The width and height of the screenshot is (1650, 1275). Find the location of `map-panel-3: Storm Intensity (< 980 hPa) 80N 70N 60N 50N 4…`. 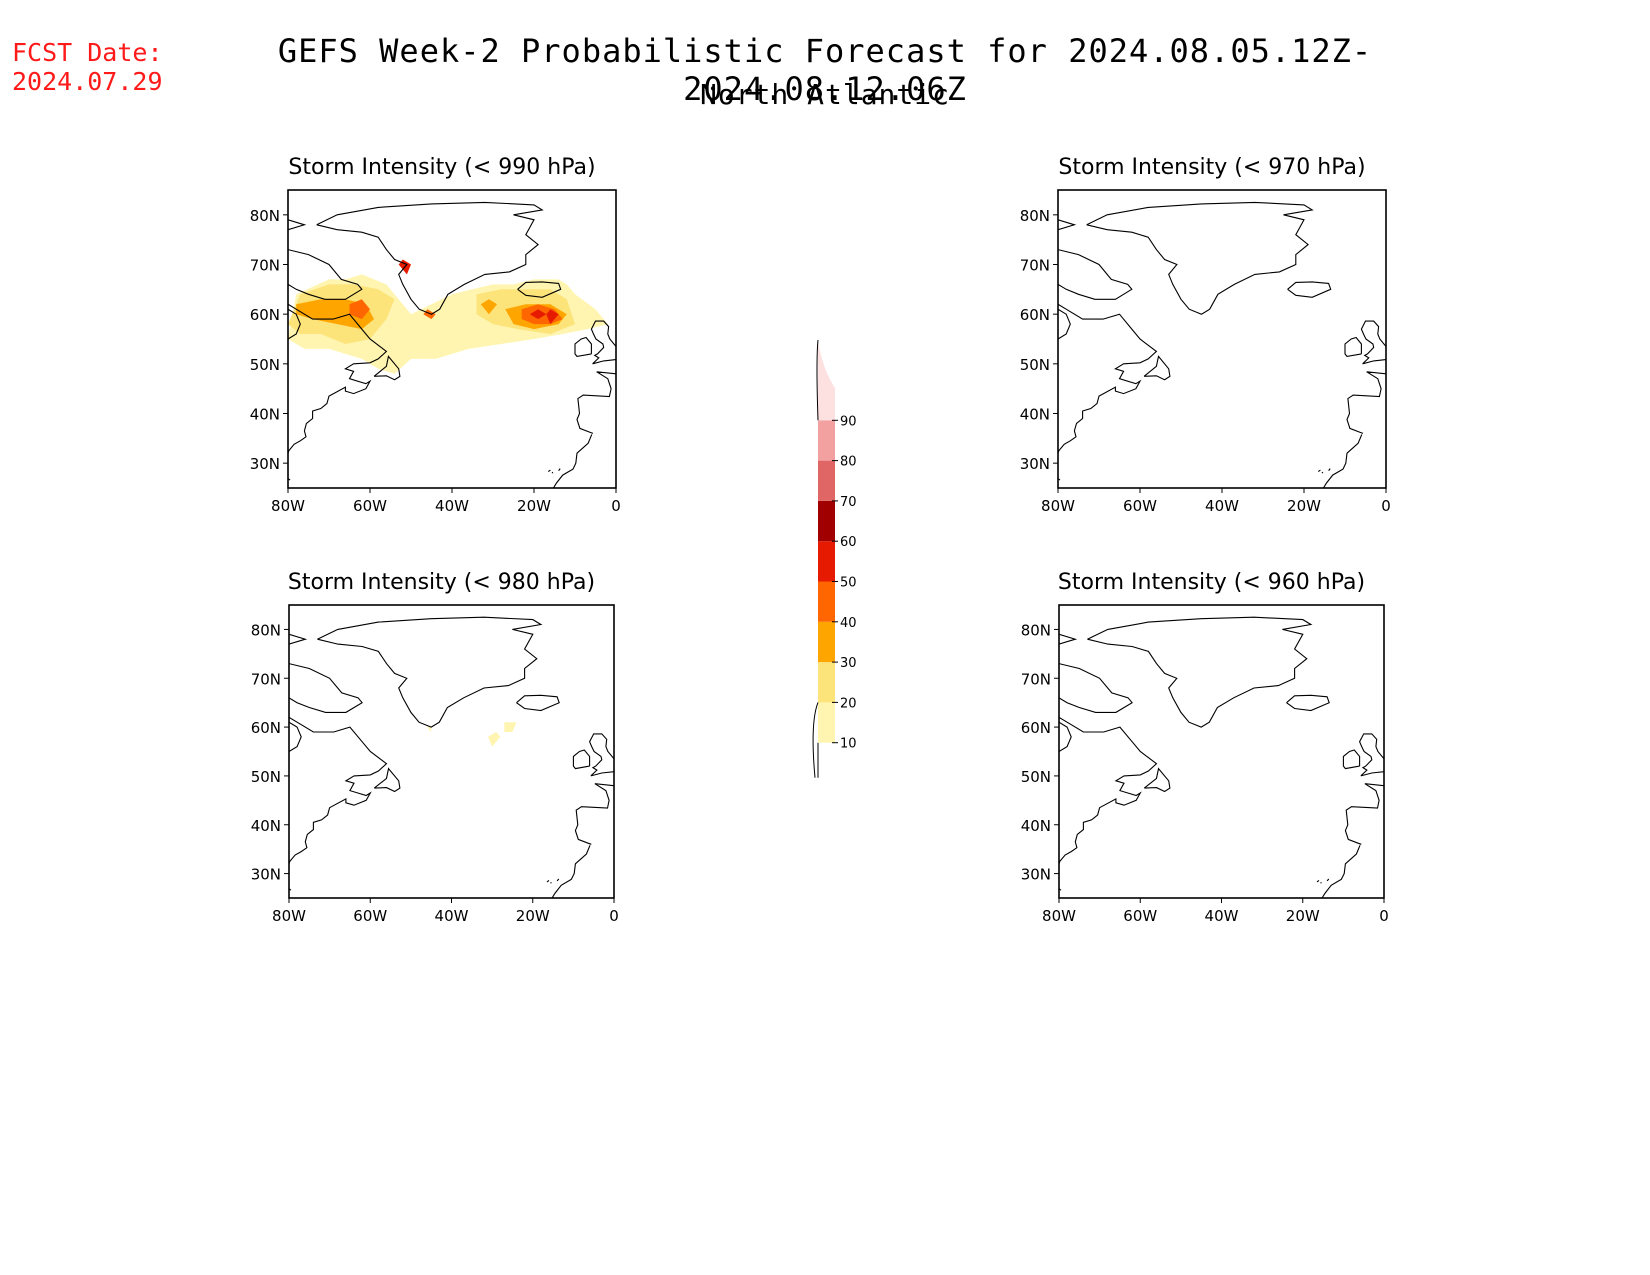

map-panel-3: Storm Intensity (< 980 hPa) 80N 70N 60N 50N 4… is located at coordinates (435, 747).